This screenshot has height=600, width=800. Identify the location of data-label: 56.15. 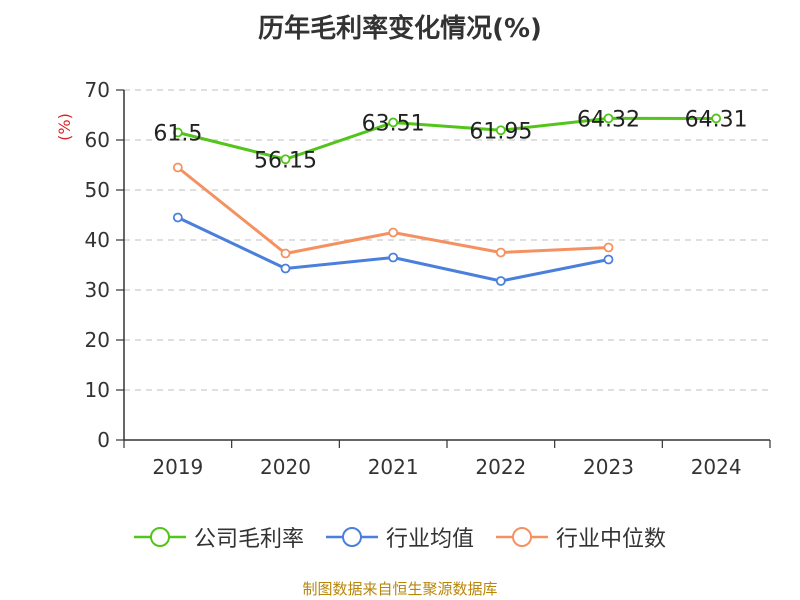
(285, 160).